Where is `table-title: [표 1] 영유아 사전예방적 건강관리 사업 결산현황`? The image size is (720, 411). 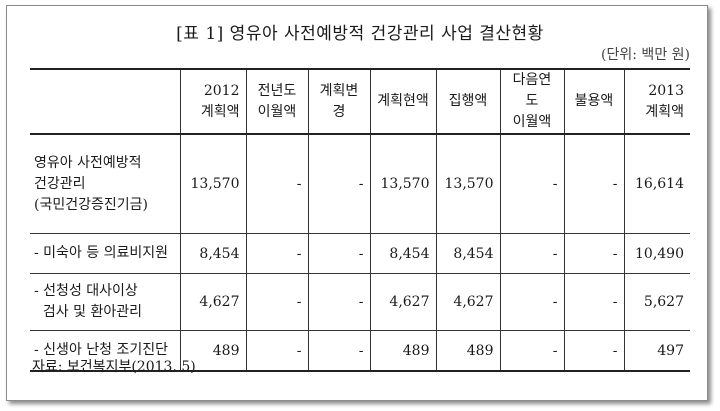
table-title: [표 1] 영유아 사전예방적 건강관리 사업 결산현황 is located at coordinates (360, 34).